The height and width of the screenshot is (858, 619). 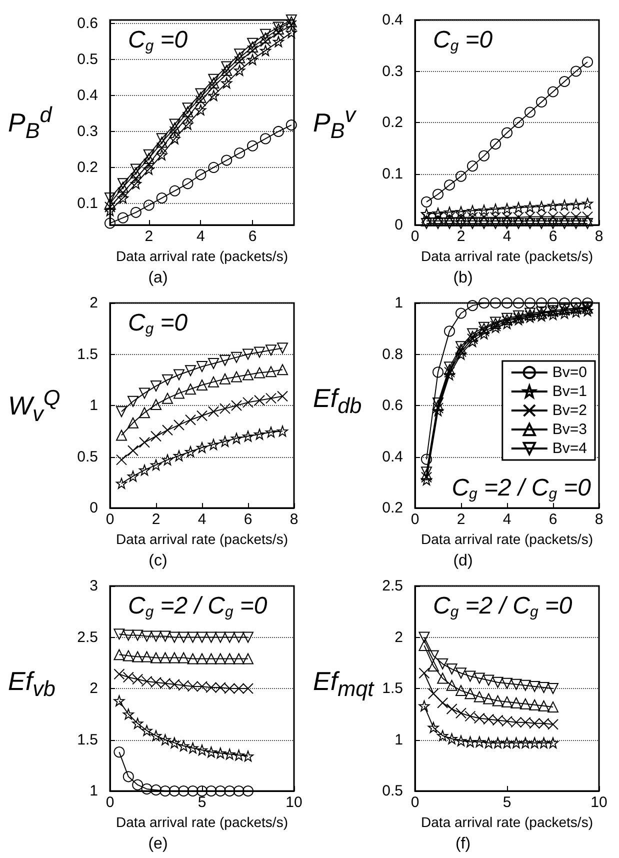 I want to click on y-axis-title: Ef$_{db}$, so click(x=338, y=401).